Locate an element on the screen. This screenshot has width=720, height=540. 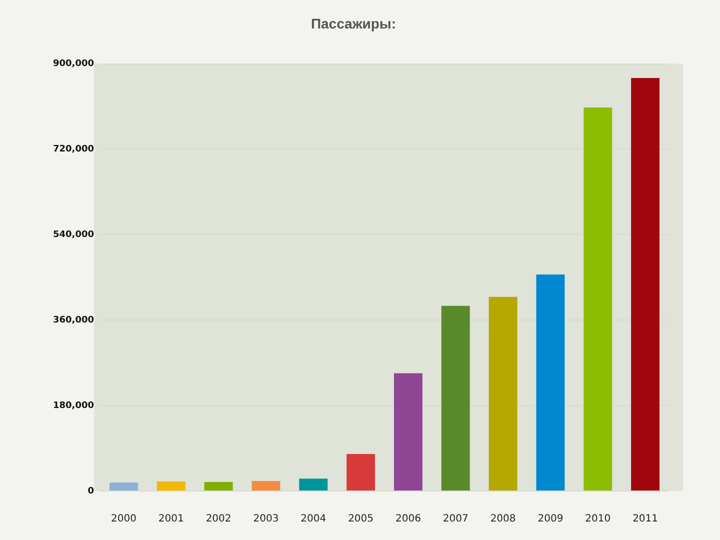
x-tick-label: 2008 is located at coordinates (503, 519).